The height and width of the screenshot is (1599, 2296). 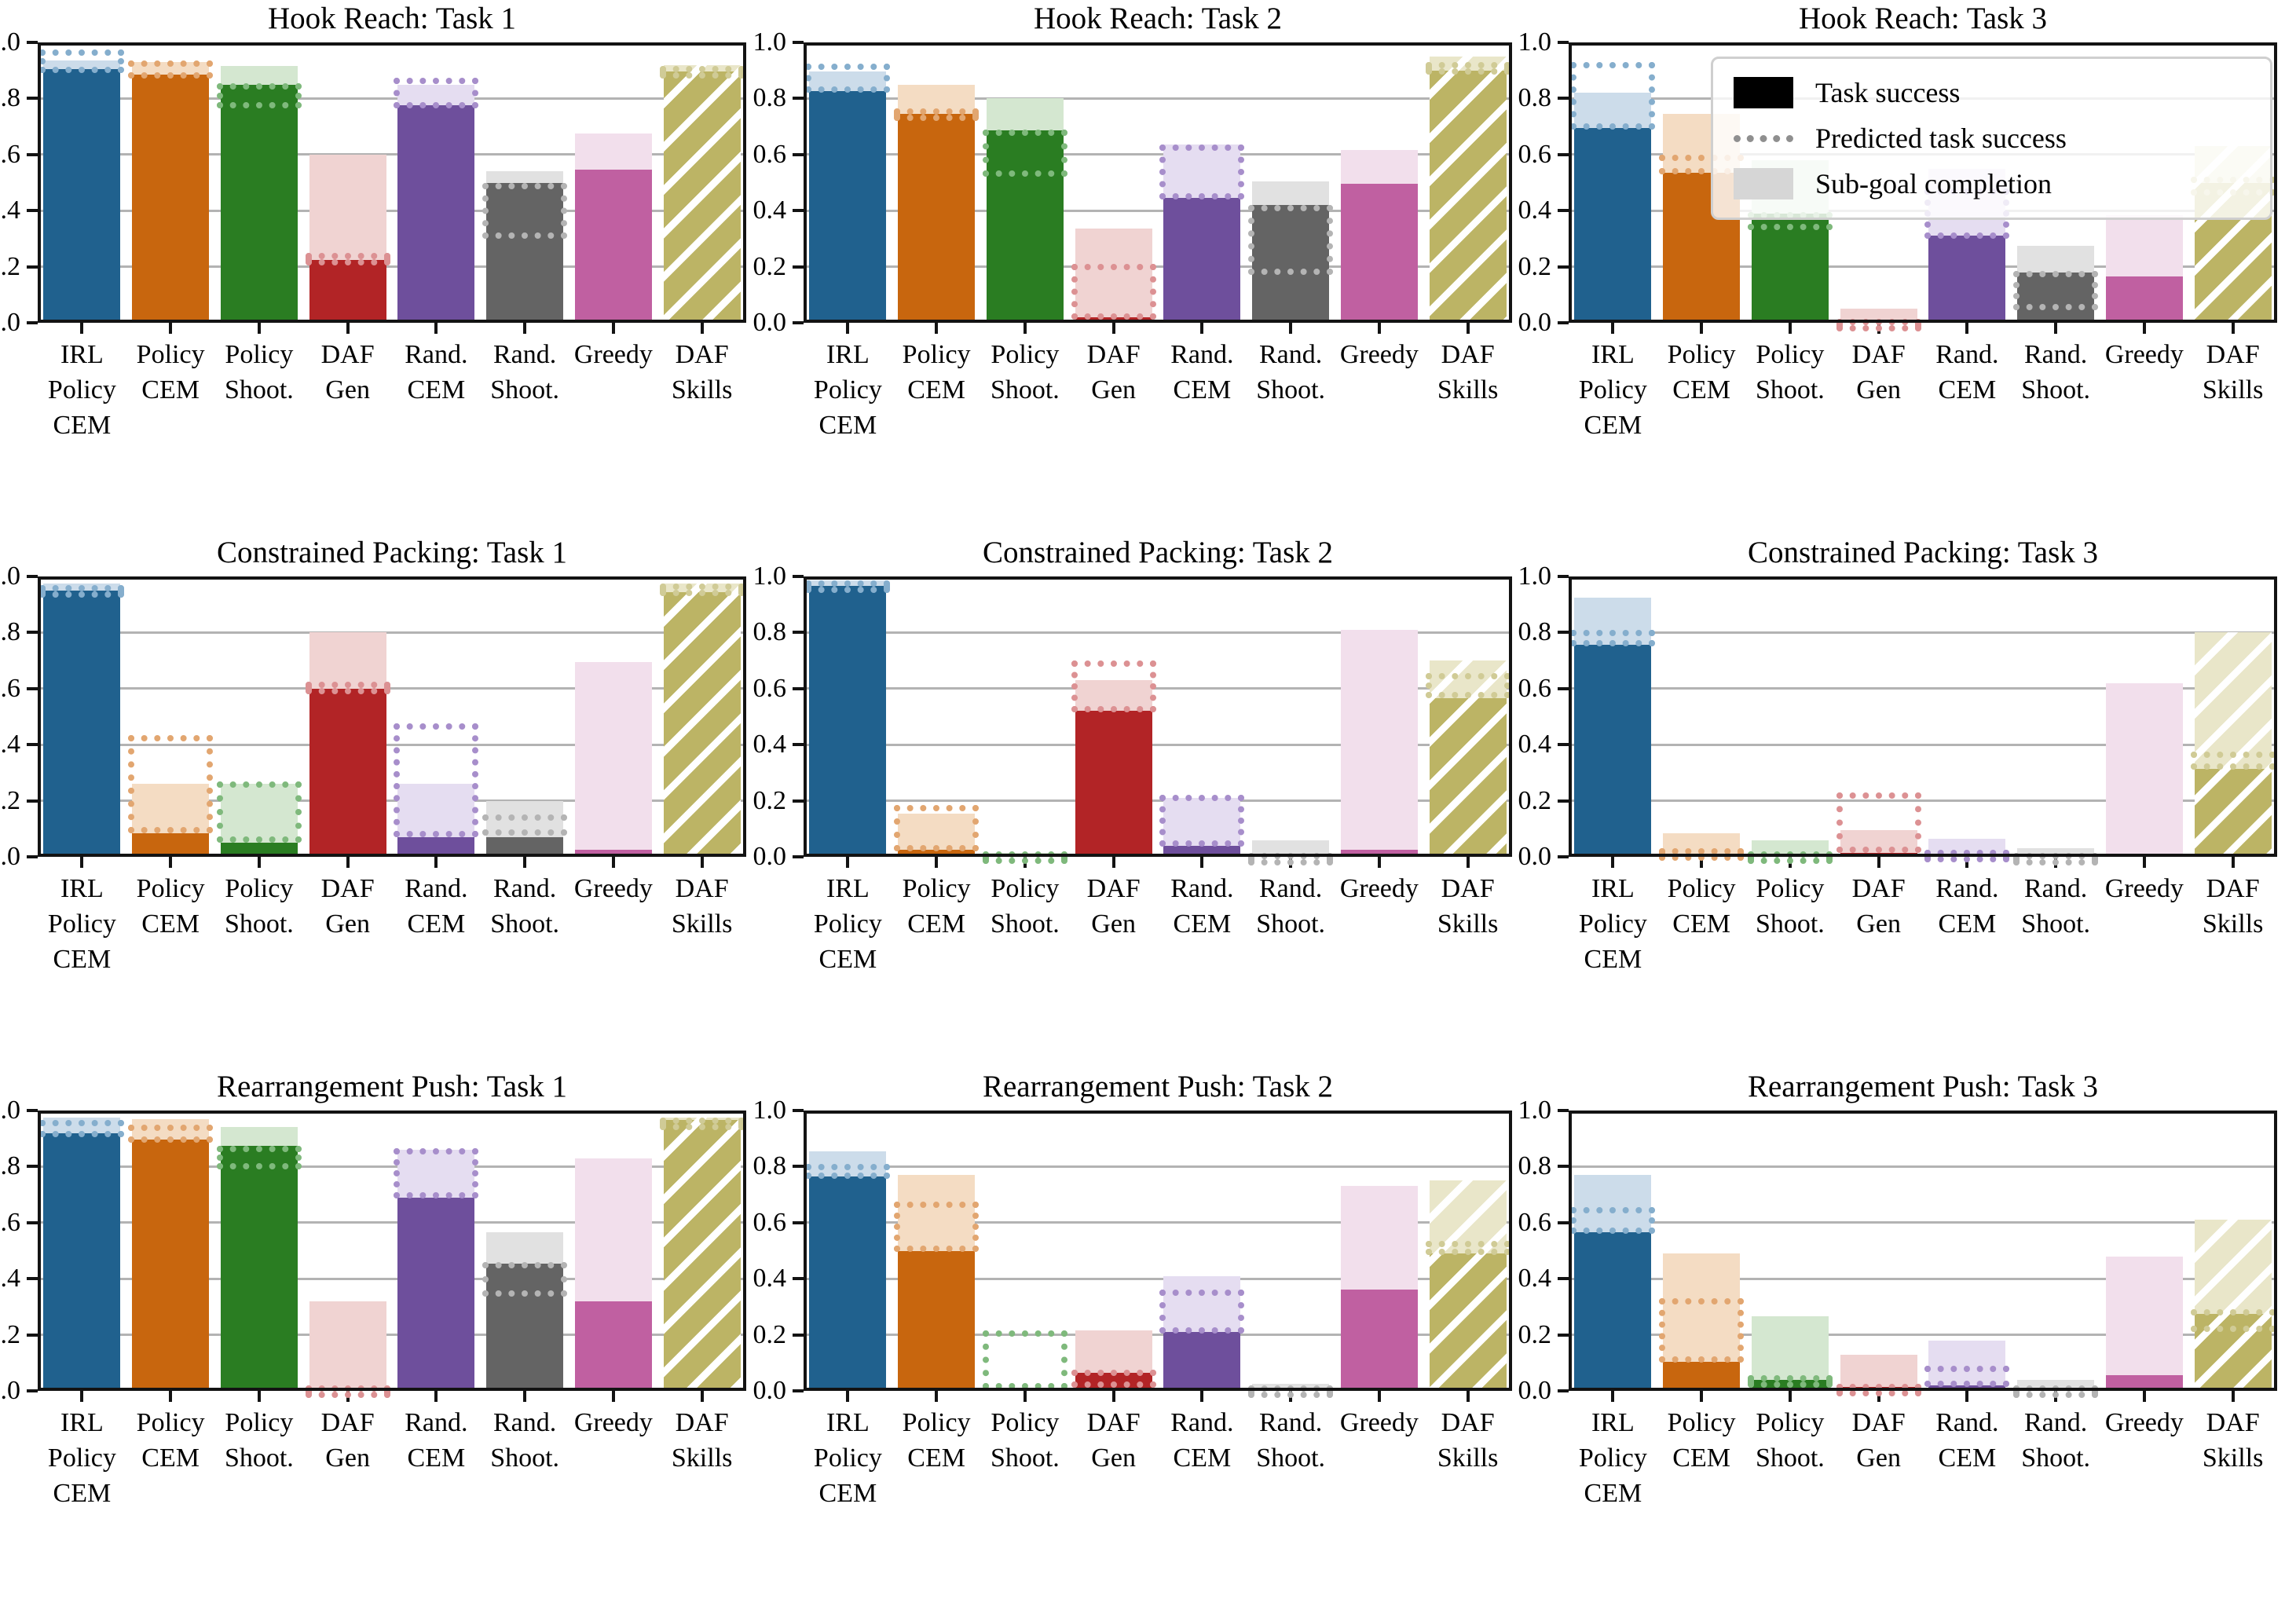 What do you see at coordinates (1791, 1422) in the screenshot?
I see `x-tick-label-policy-shoot: Policy` at bounding box center [1791, 1422].